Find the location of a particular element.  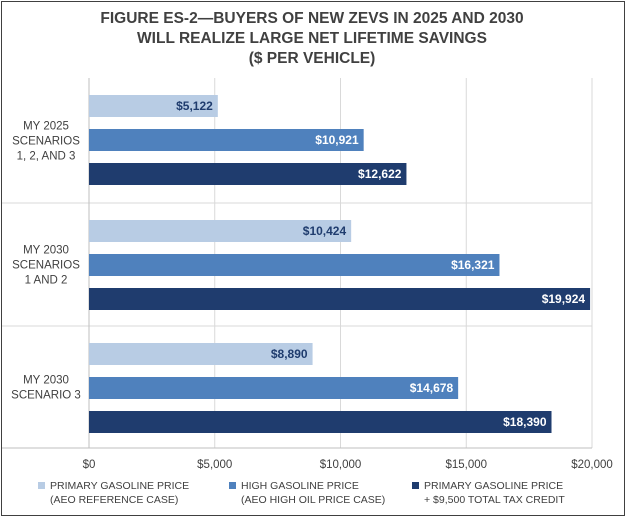

category-label-line: 1, 2, AND 3 is located at coordinates (46, 157).